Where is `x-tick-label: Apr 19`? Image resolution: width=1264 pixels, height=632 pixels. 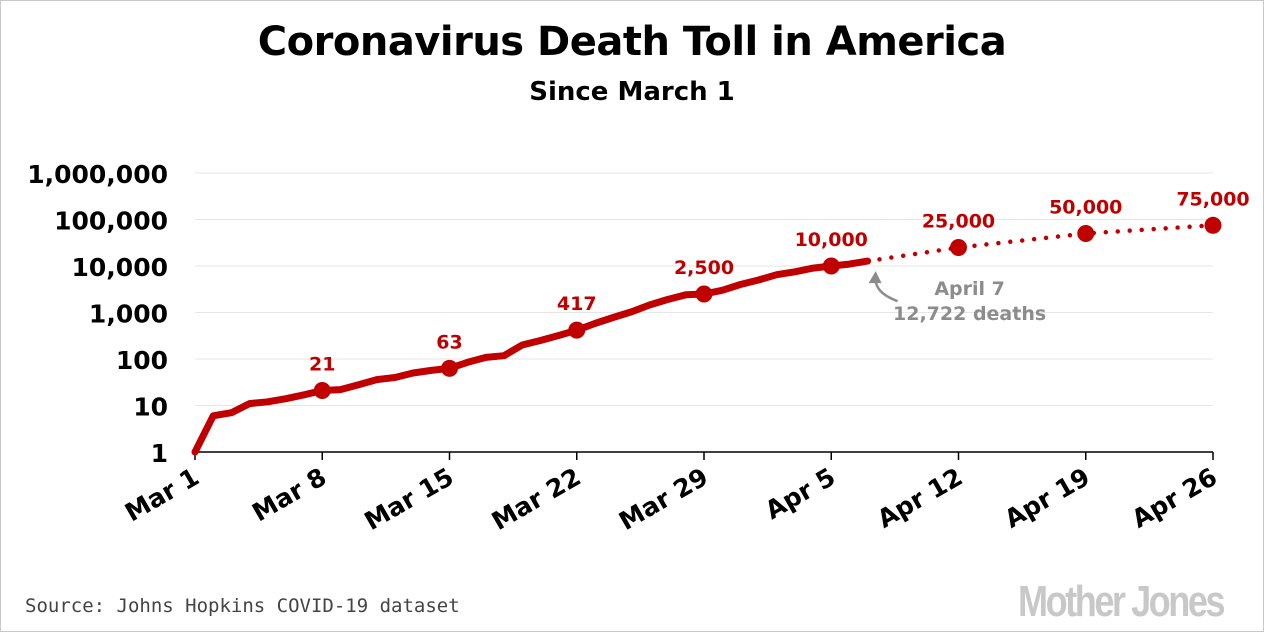
x-tick-label: Apr 19 is located at coordinates (1047, 498).